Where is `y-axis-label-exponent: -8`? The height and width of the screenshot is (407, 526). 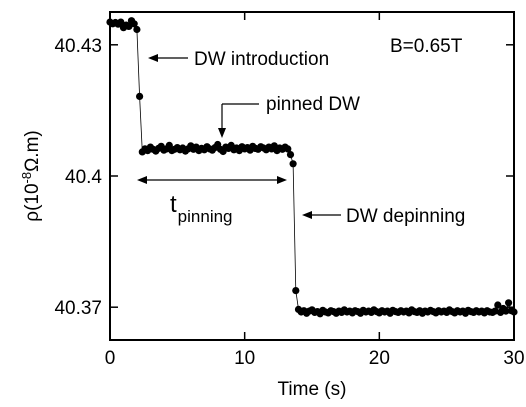
y-axis-label-exponent: -8 is located at coordinates (26, 178).